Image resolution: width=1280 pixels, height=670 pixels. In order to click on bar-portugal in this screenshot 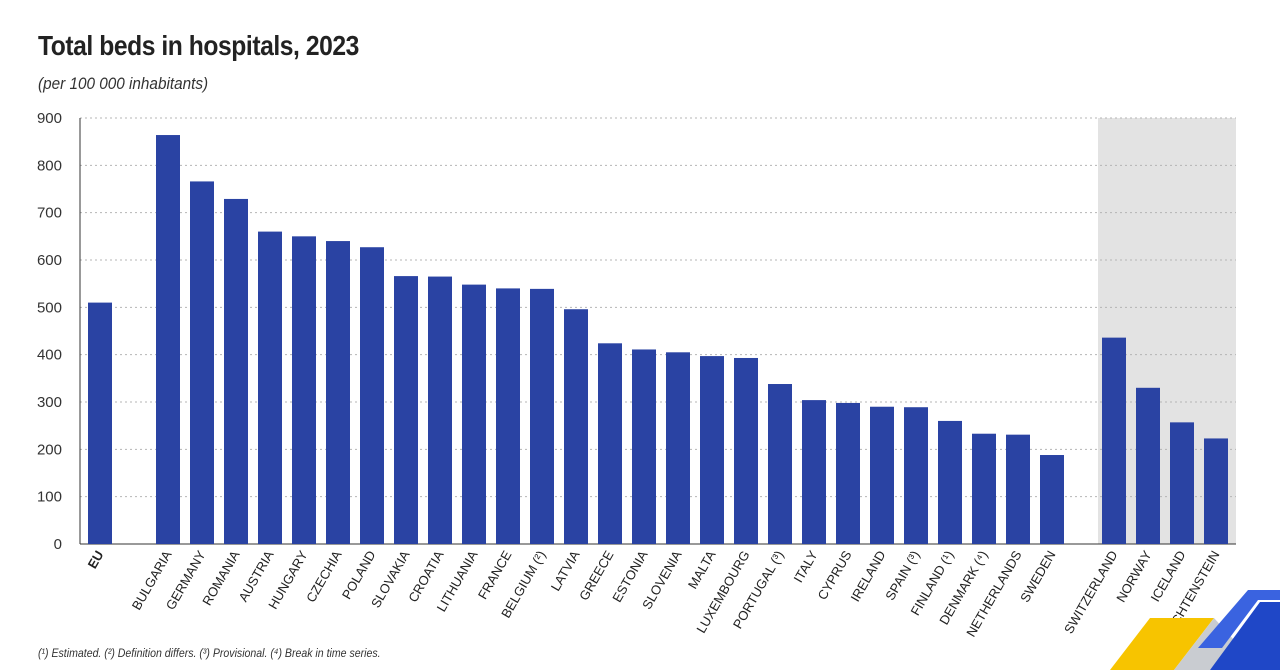, I will do `click(780, 464)`.